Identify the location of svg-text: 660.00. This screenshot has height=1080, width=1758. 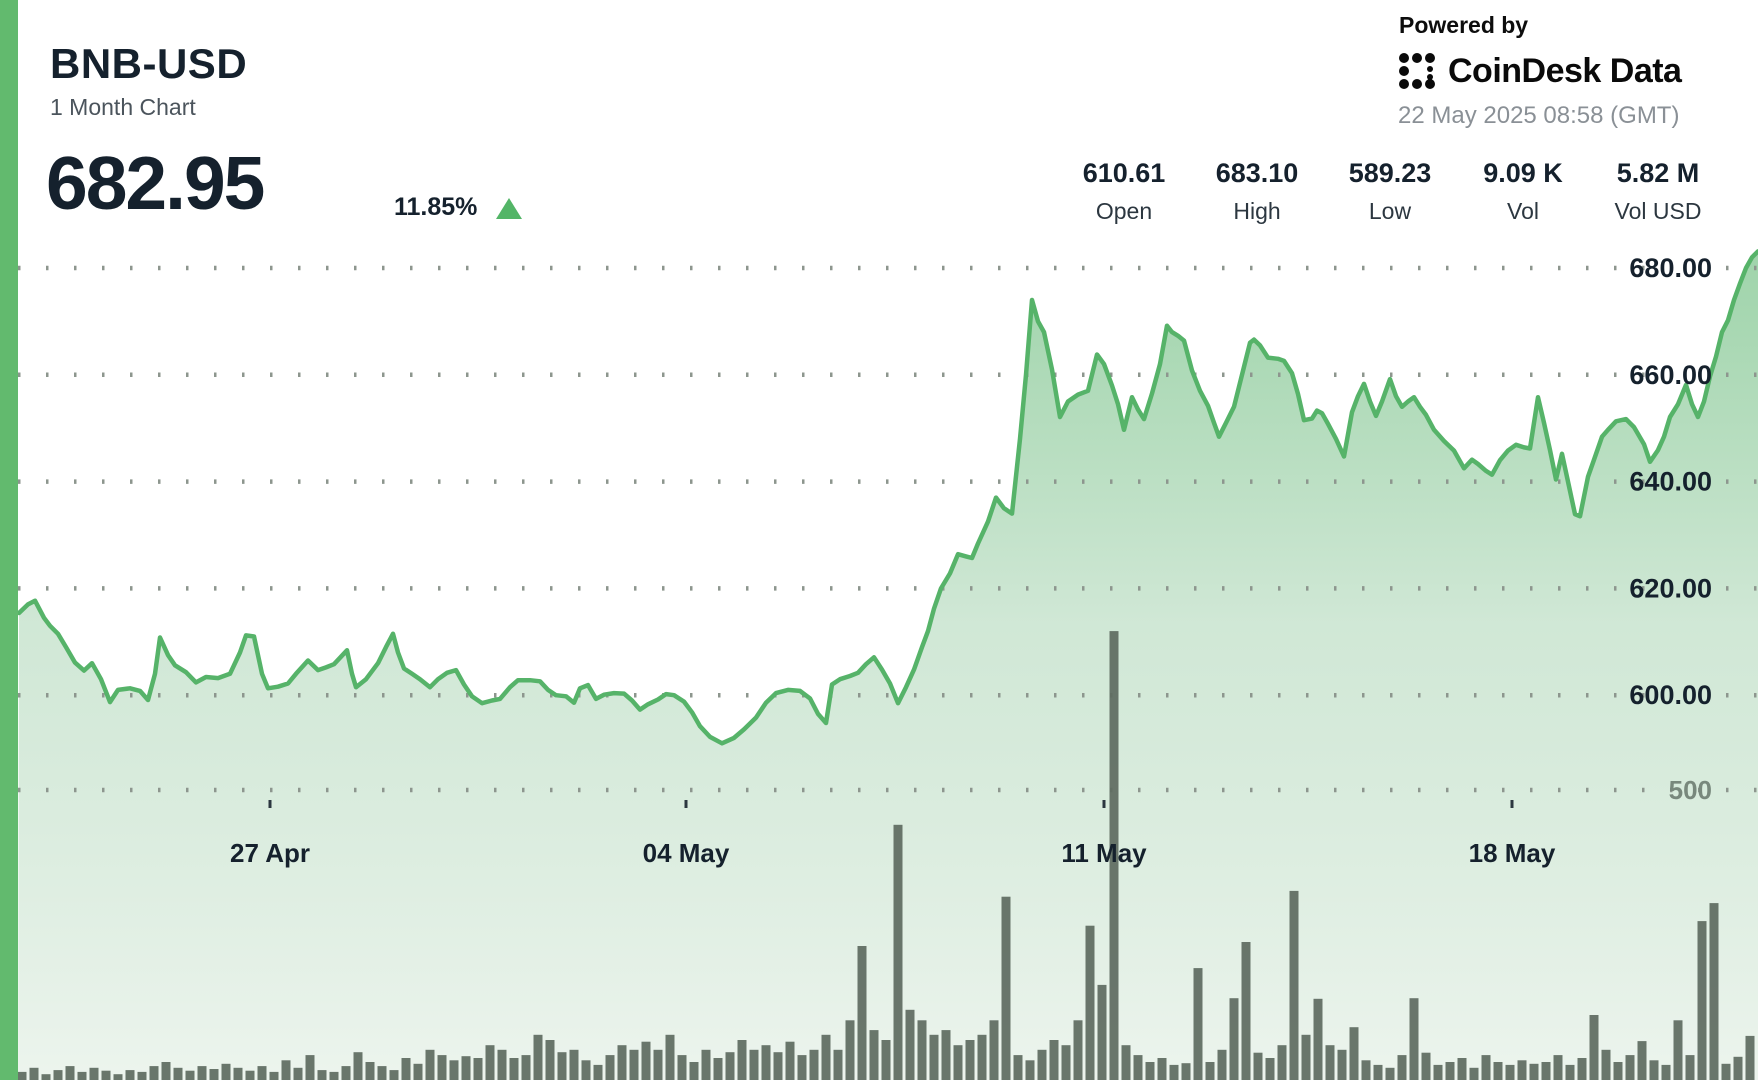
(1670, 375).